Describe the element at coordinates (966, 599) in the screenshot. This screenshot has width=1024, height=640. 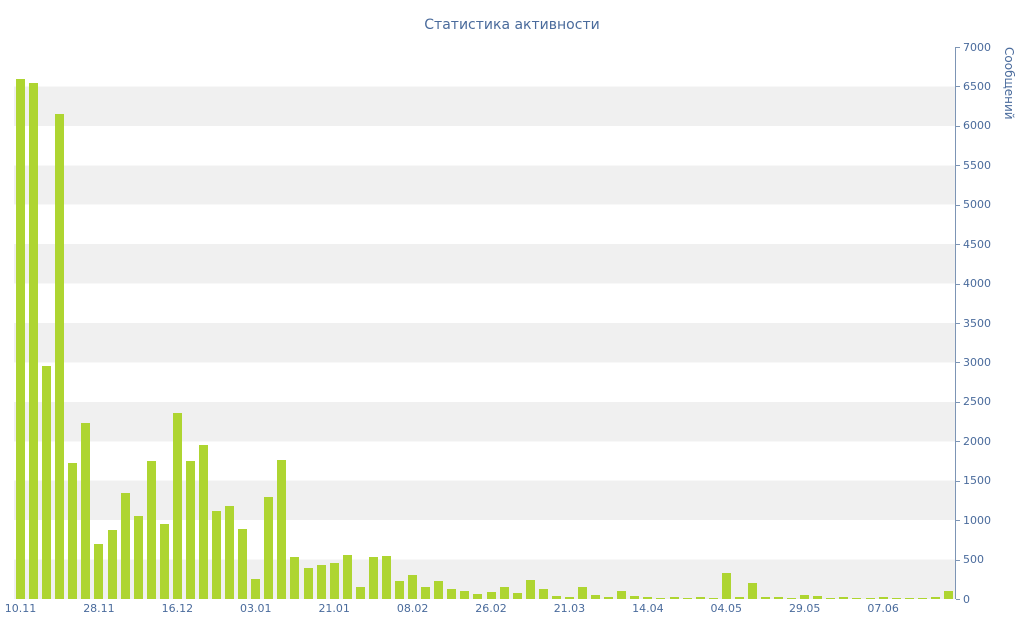
I see `y-tick-label: 0` at that location.